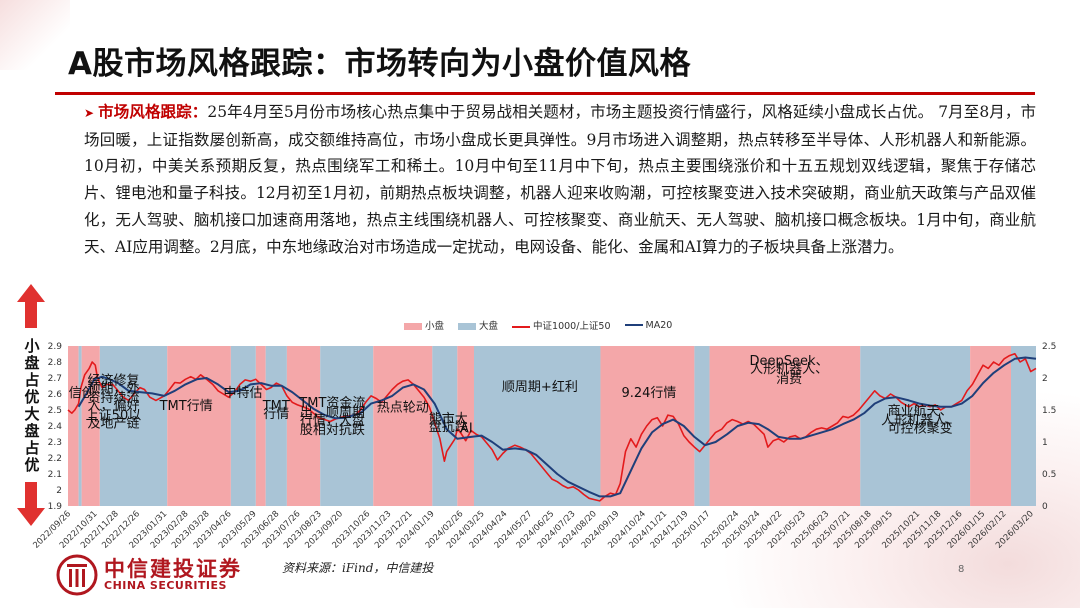 Image resolution: width=1080 pixels, height=608 pixels. Describe the element at coordinates (332, 430) in the screenshot. I see `chart-annotation: 股相对抗跌` at that location.